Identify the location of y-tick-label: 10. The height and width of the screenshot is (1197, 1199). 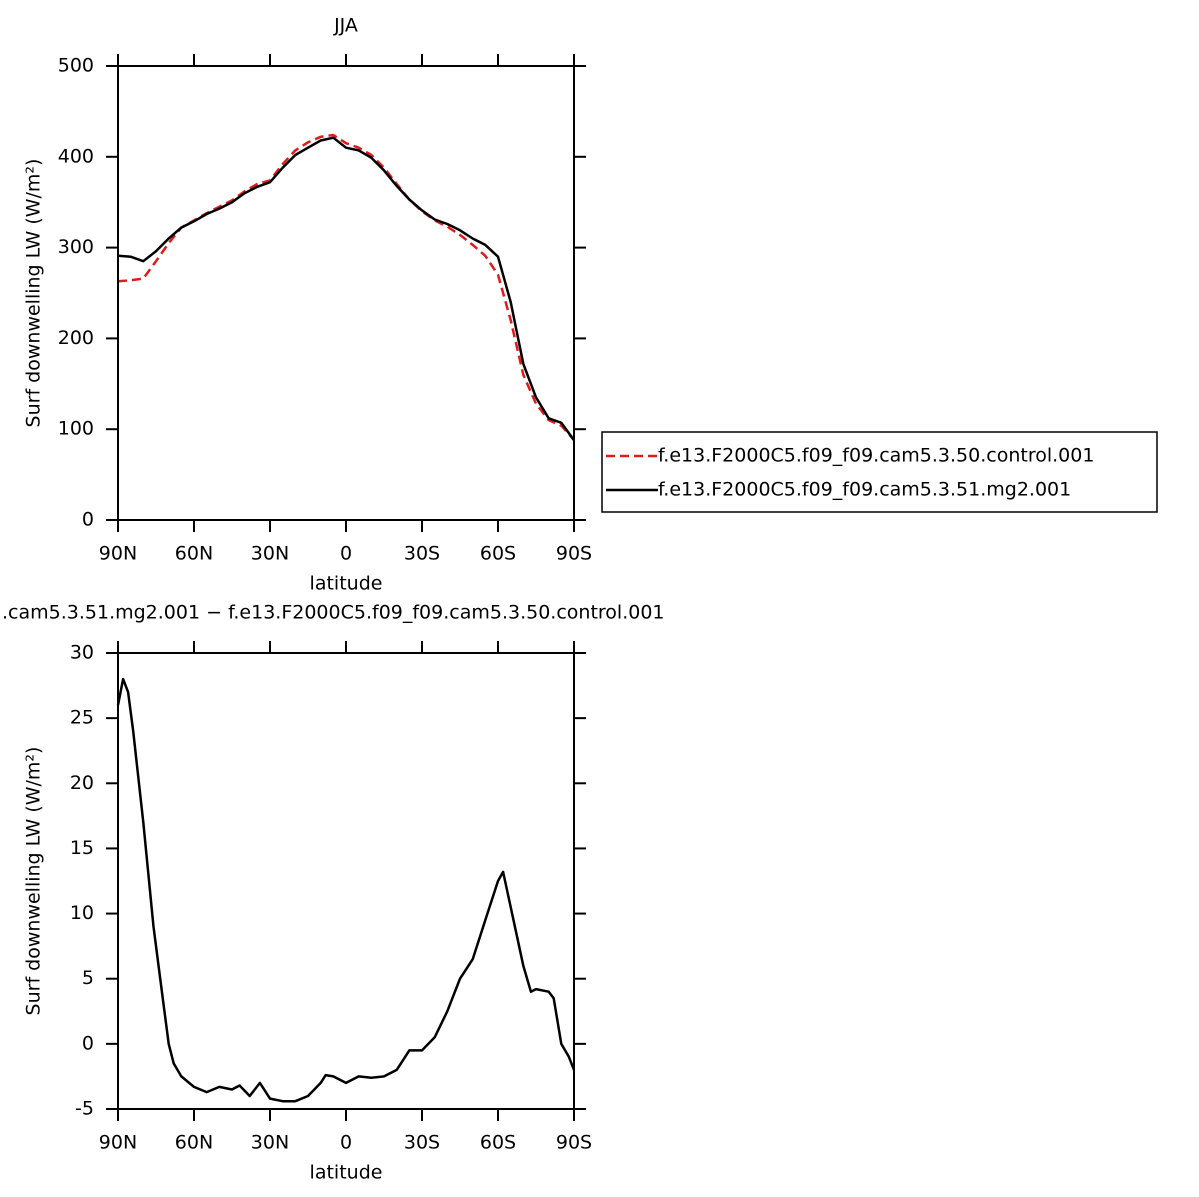
(82, 913).